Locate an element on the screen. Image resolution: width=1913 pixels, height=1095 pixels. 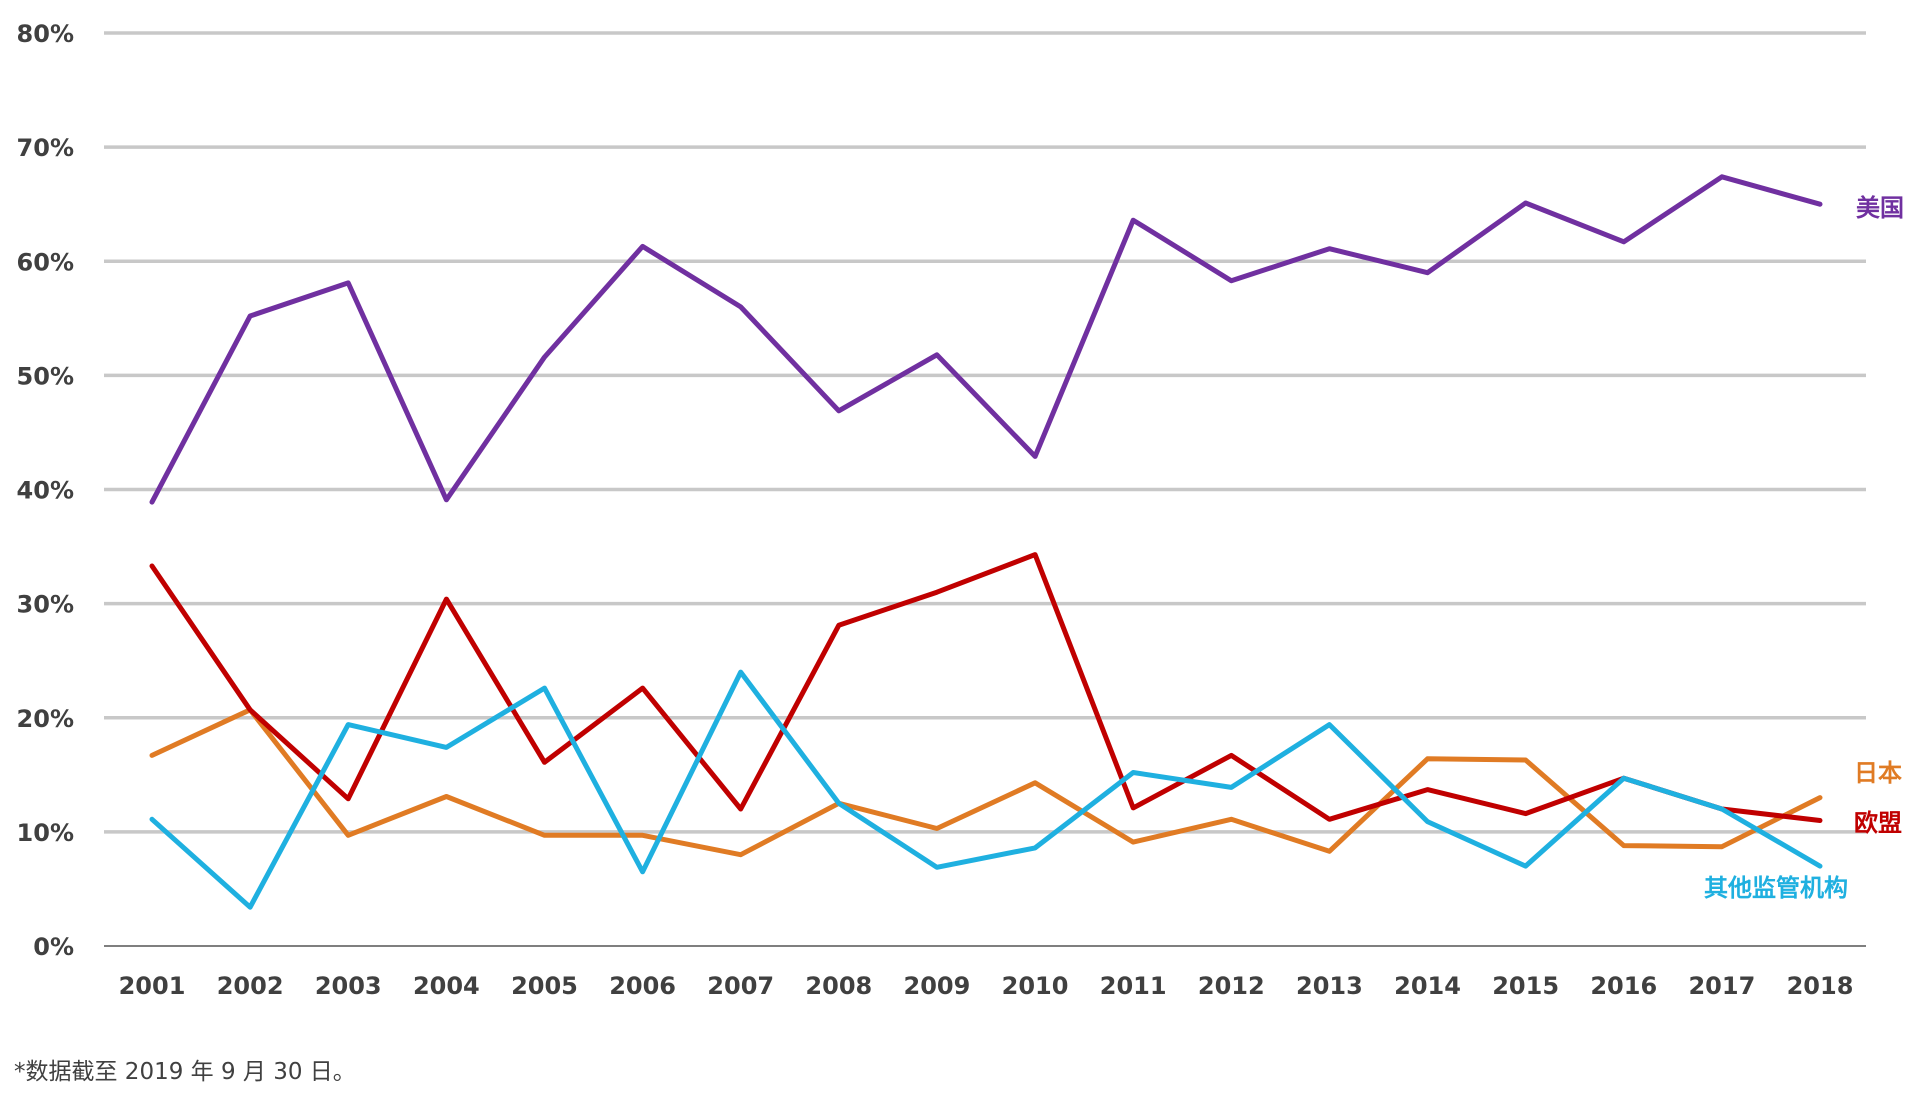
y-tick-label: 0% is located at coordinates (53, 947).